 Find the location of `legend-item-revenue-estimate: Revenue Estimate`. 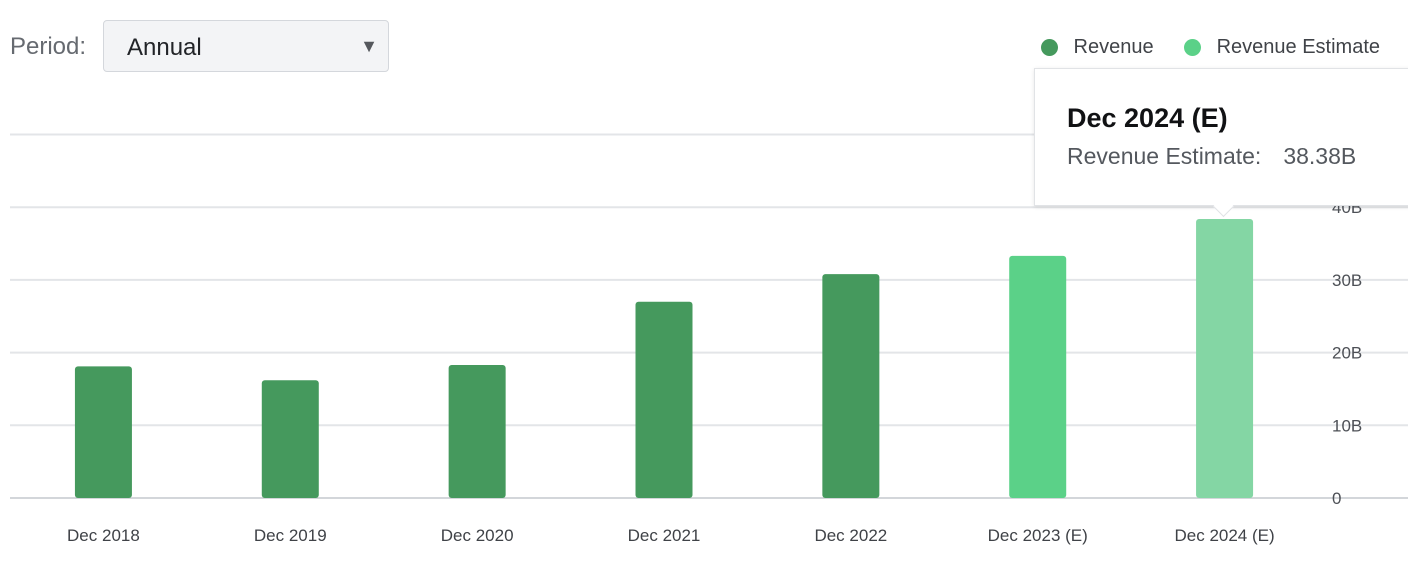

legend-item-revenue-estimate: Revenue Estimate is located at coordinates (1281, 47).